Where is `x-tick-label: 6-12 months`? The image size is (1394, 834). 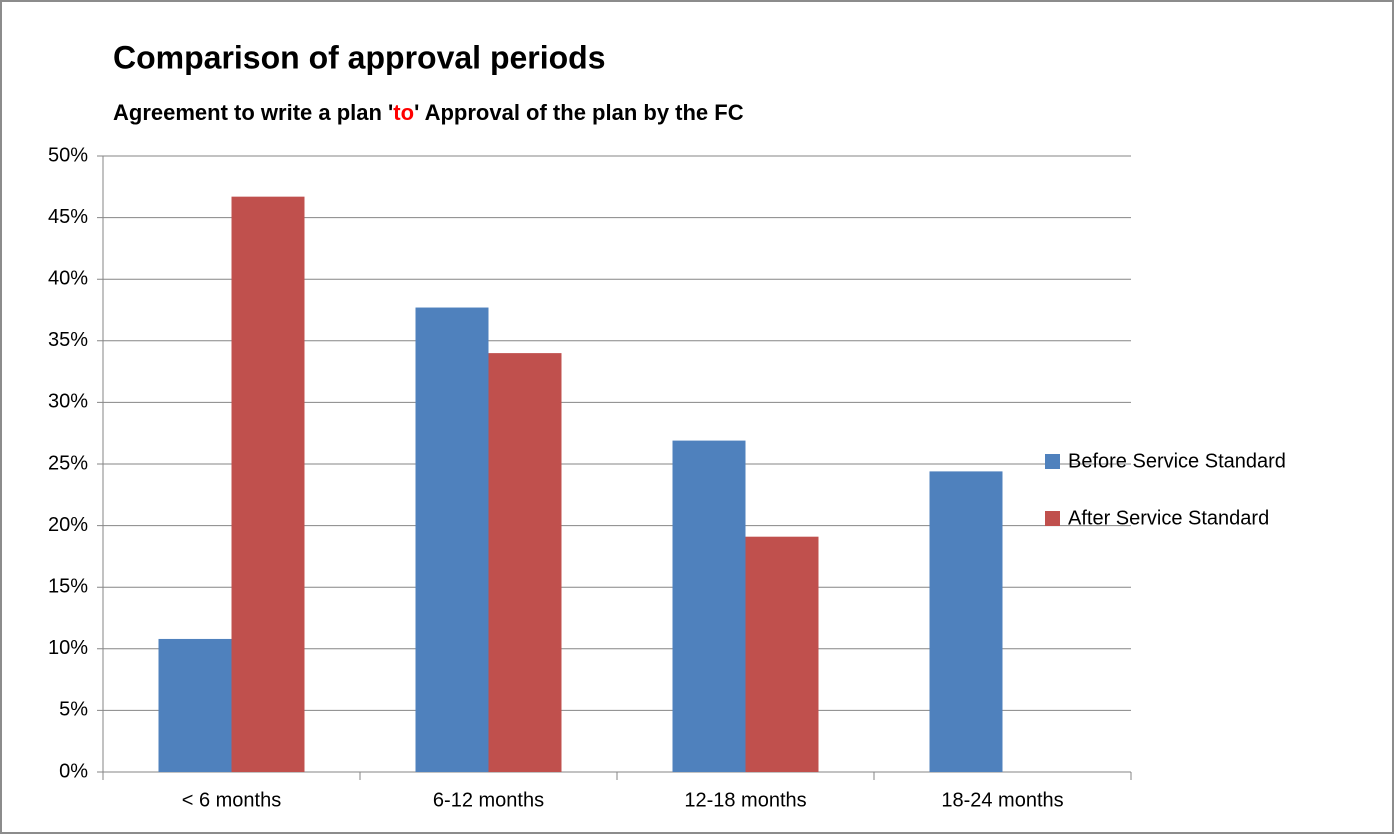 x-tick-label: 6-12 months is located at coordinates (488, 800).